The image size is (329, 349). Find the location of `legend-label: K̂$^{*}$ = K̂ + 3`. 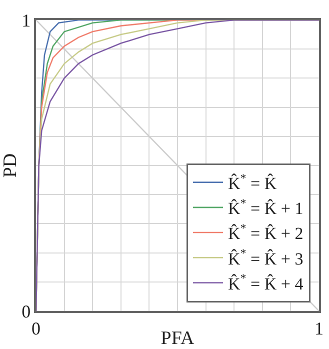

legend-label: K̂$^{*}$ = K̂ + 3 is located at coordinates (266, 257).